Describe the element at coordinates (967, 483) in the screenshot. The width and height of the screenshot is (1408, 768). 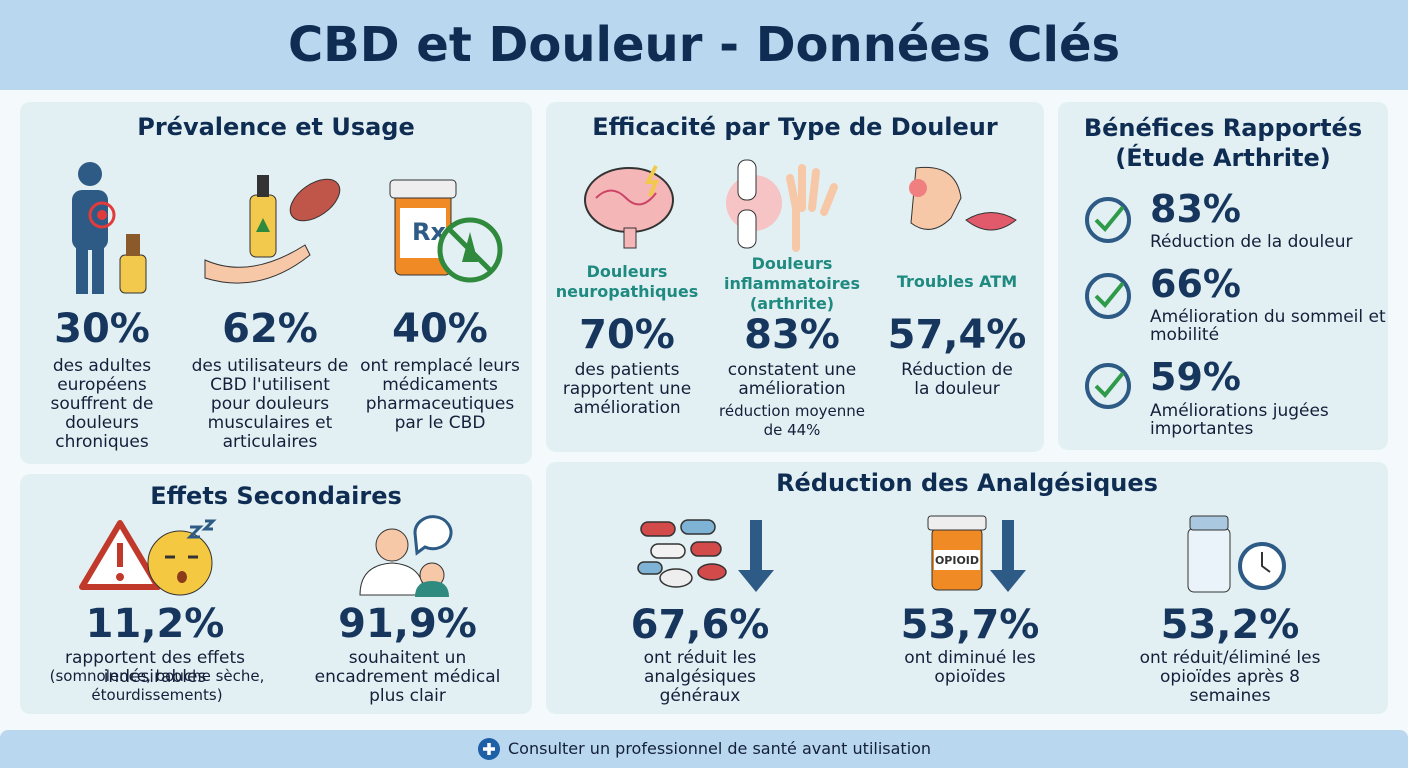
I see `panel-title: Réduction des Analgésiques` at that location.